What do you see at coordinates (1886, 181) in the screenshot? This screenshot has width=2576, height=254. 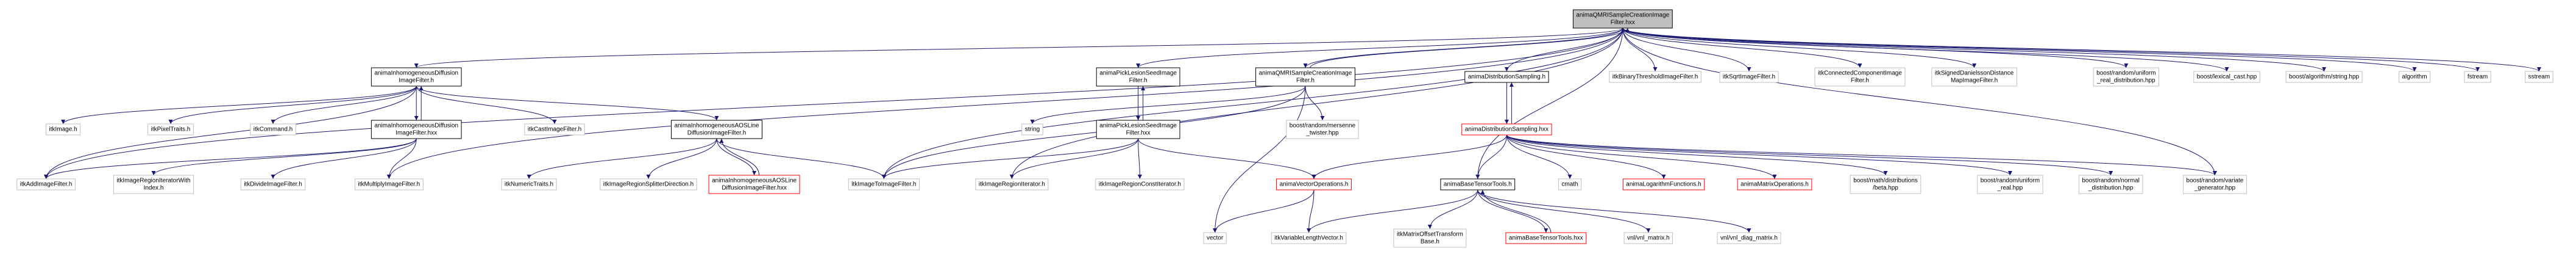 I see `node-label: boost/math/distributions` at bounding box center [1886, 181].